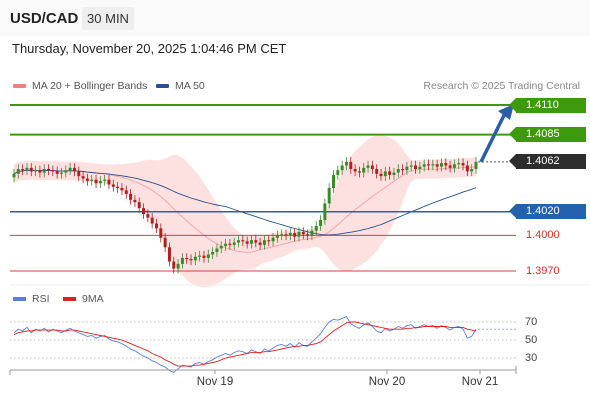 This screenshot has width=590, height=400. What do you see at coordinates (245, 202) in the screenshot?
I see `ma50-line` at bounding box center [245, 202].